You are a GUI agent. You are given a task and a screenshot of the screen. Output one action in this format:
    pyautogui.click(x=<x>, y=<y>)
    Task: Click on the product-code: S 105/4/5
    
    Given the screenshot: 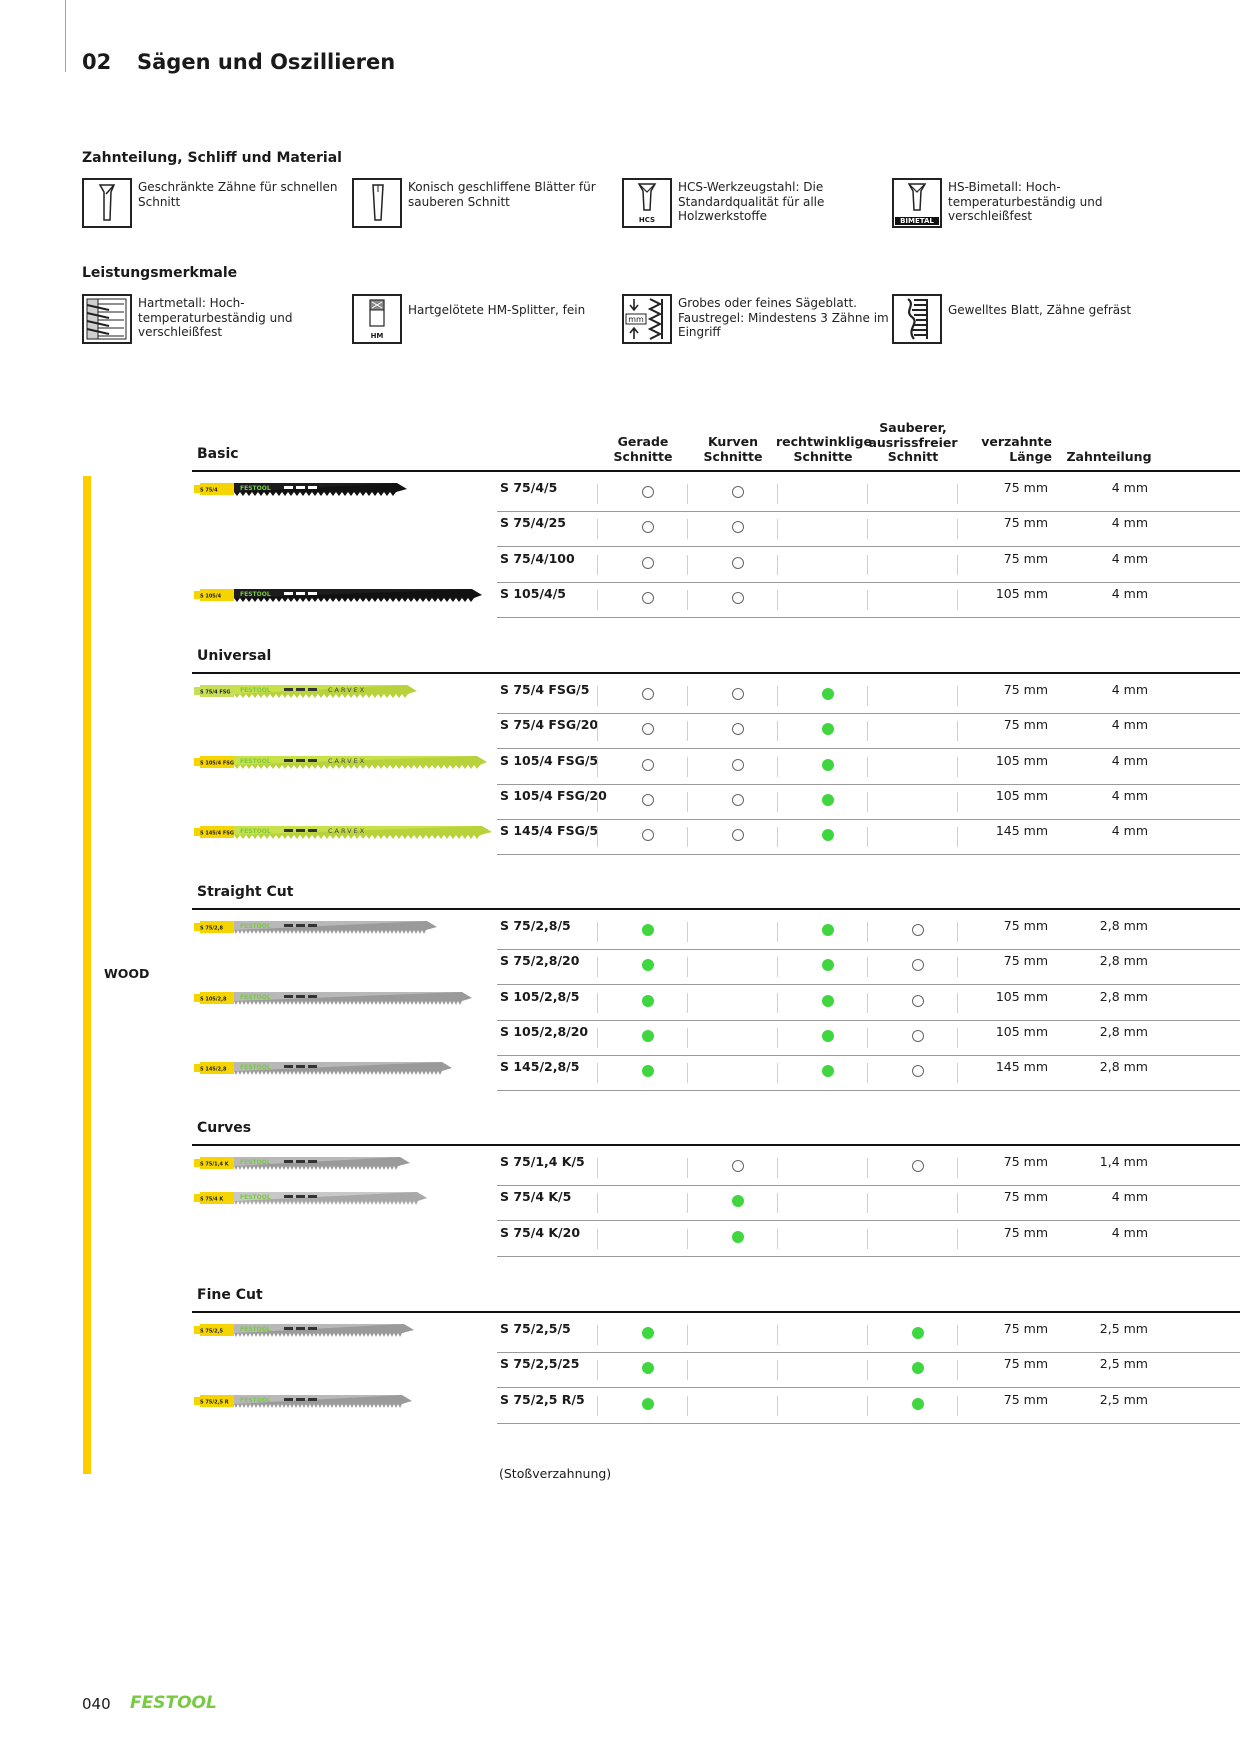 What is the action you would take?
    pyautogui.click(x=533, y=593)
    